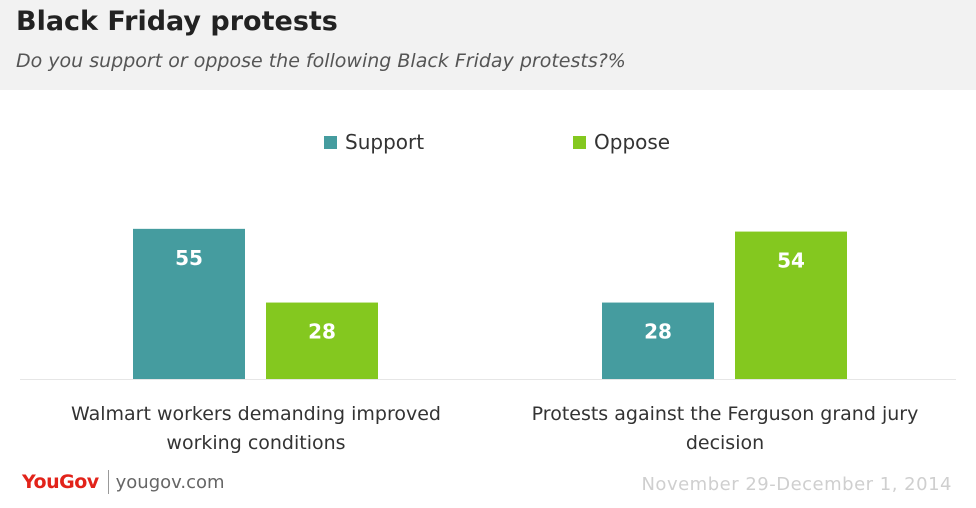  What do you see at coordinates (579, 142) in the screenshot?
I see `legend-swatch-oppose` at bounding box center [579, 142].